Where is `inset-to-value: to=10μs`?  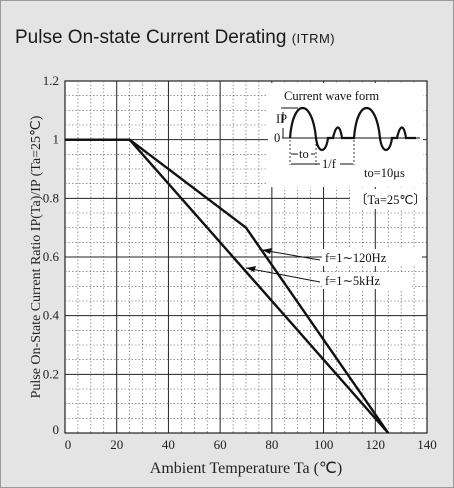 inset-to-value: to=10μs is located at coordinates (384, 173).